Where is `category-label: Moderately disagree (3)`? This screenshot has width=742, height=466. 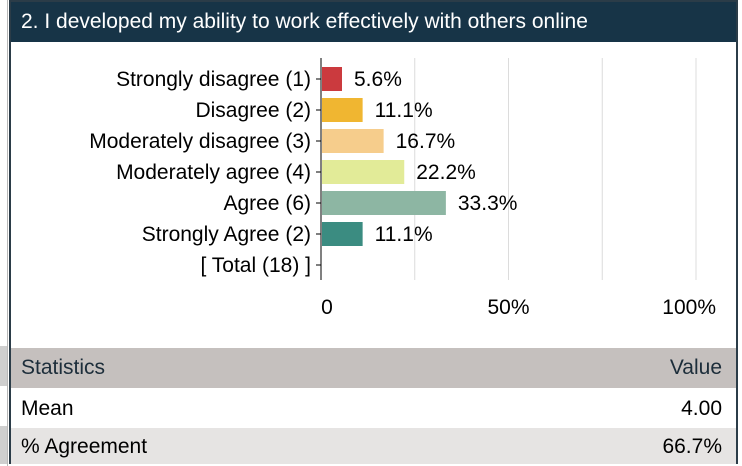 category-label: Moderately disagree (3) is located at coordinates (200, 141).